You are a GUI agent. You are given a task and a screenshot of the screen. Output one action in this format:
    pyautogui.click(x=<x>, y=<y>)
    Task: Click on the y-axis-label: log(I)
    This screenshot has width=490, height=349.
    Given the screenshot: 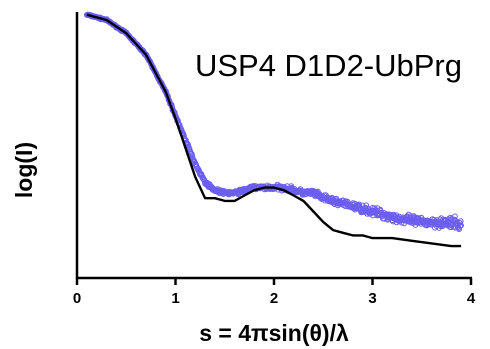 What is the action you would take?
    pyautogui.click(x=24, y=170)
    